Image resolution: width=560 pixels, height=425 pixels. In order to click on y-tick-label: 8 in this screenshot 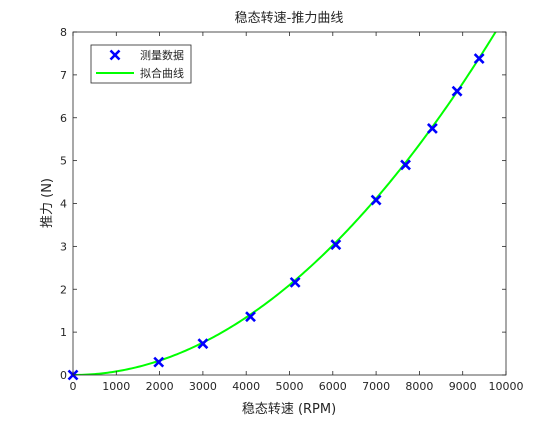, I will do `click(63, 32)`.